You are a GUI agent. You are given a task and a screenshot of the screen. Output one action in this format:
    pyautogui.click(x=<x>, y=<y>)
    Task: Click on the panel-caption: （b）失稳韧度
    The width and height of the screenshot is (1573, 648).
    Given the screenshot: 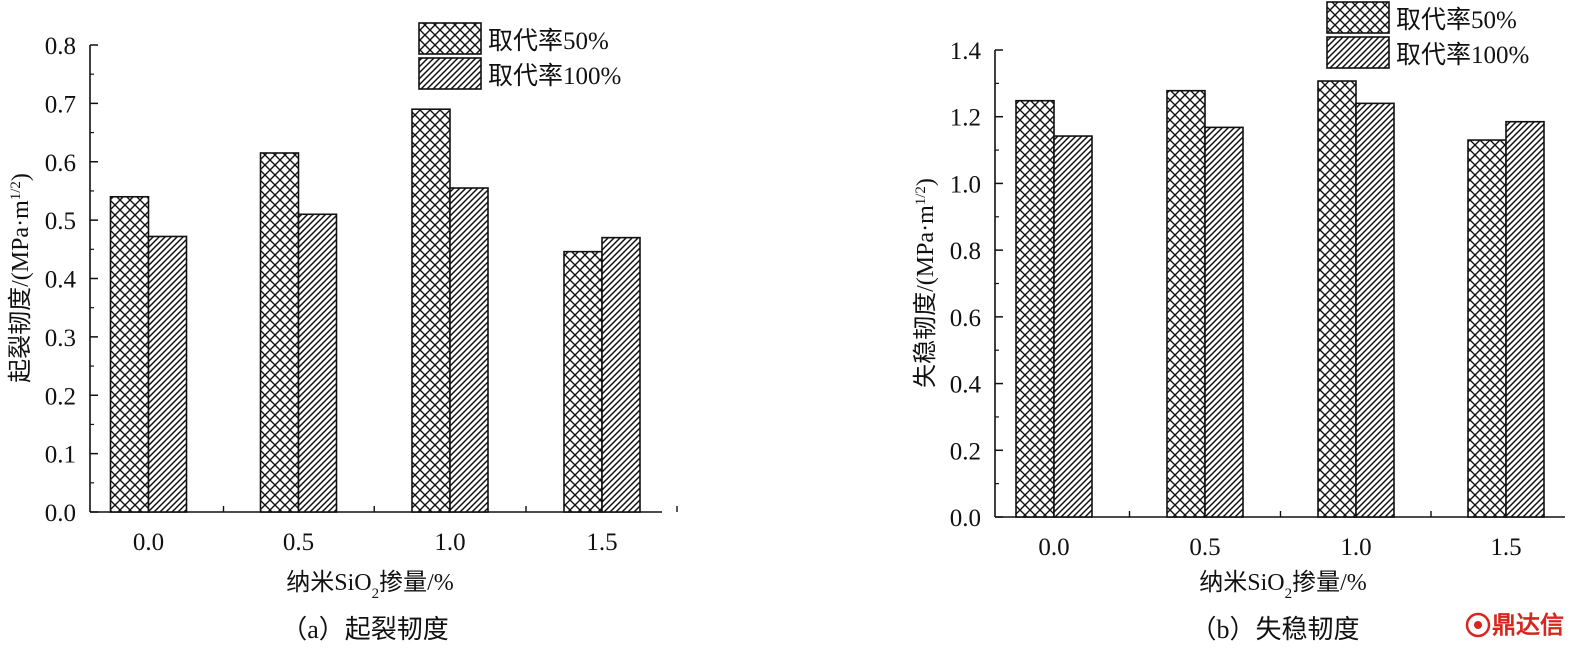 What is the action you would take?
    pyautogui.click(x=1274, y=629)
    